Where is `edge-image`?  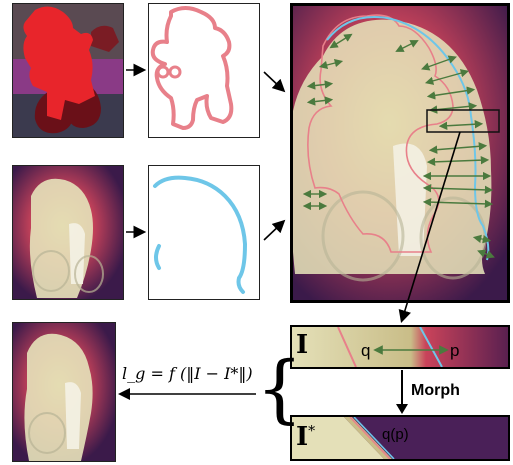
edge-image is located at coordinates (200, 234).